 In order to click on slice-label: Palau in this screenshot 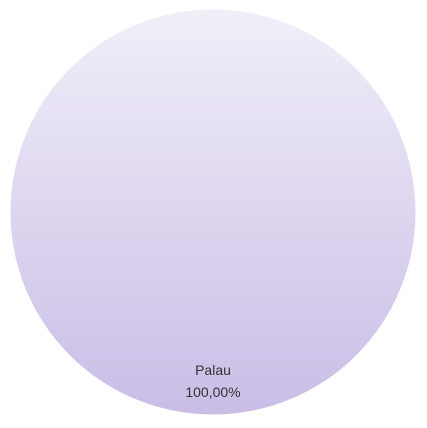, I will do `click(213, 370)`.